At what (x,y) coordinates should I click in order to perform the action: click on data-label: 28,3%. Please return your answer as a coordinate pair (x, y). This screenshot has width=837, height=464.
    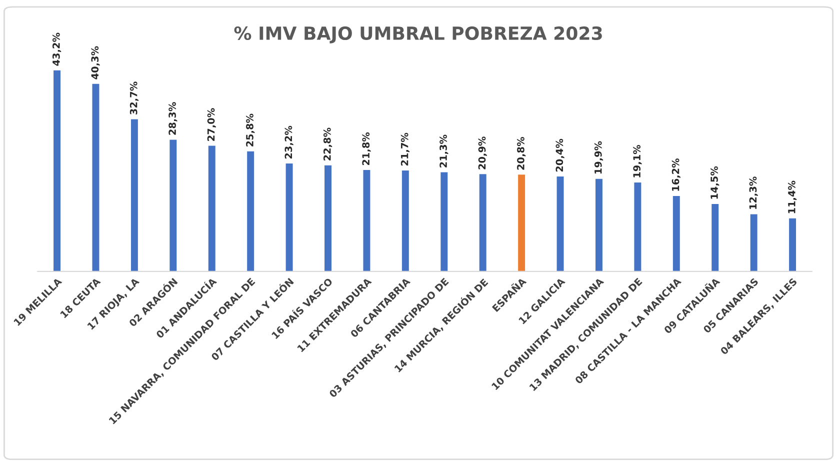
    Looking at the image, I should click on (173, 118).